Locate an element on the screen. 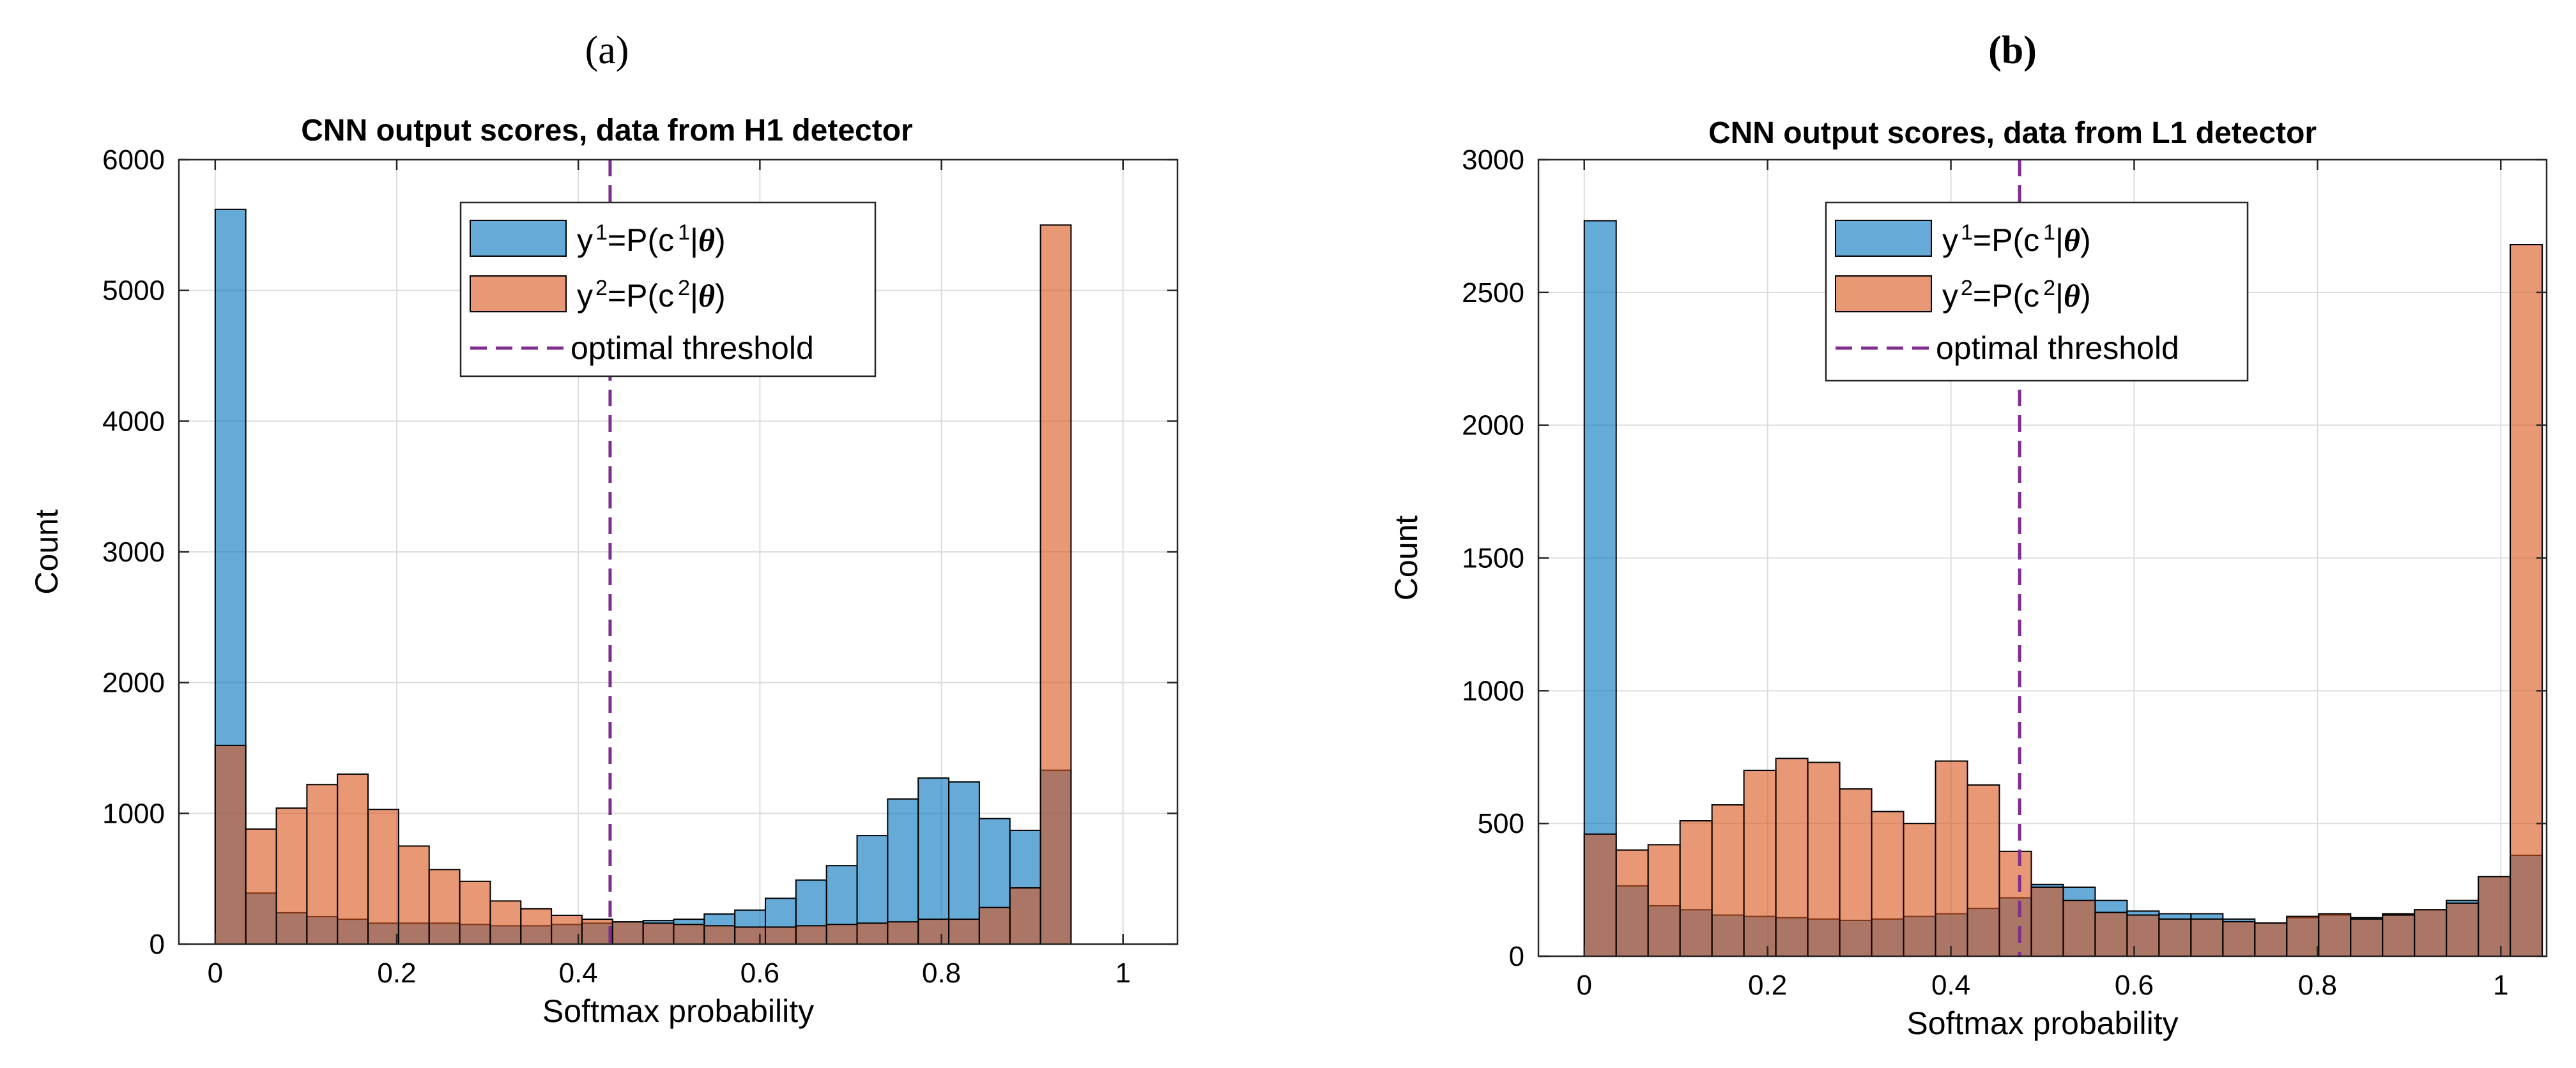 The width and height of the screenshot is (2576, 1068). y-tick-label: 6000 is located at coordinates (133, 160).